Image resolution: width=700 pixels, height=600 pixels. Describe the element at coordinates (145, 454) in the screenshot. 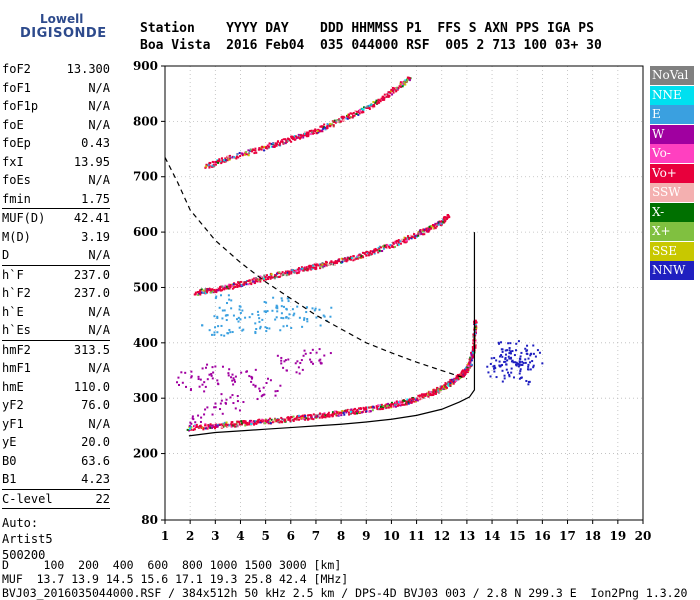

I see `y-tick-label: 200` at that location.